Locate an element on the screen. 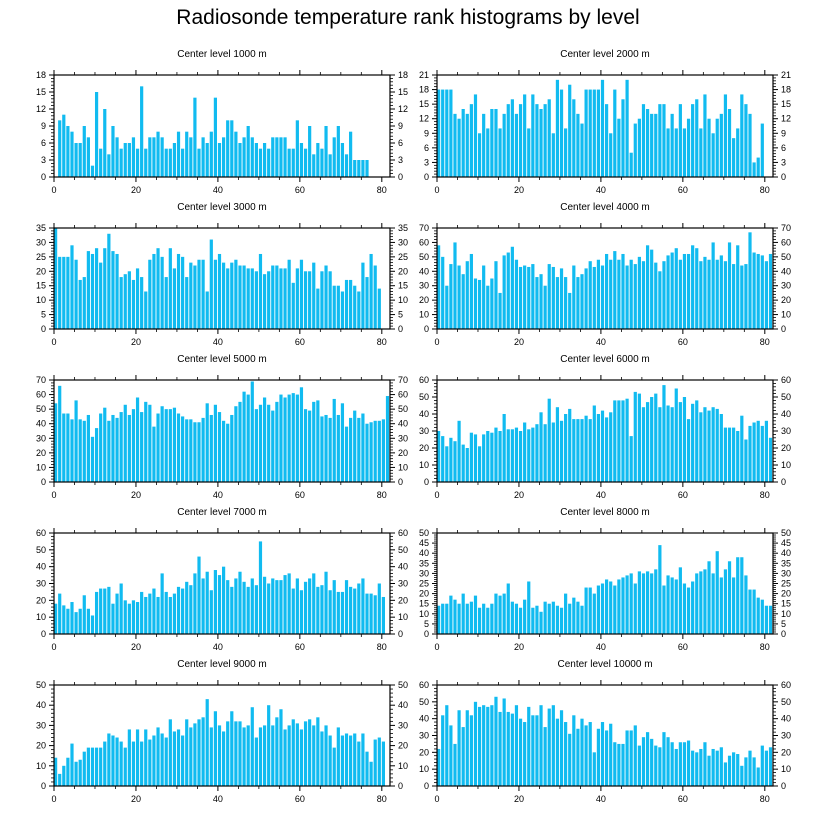 The height and width of the screenshot is (824, 816). y-tick-label: 0 is located at coordinates (426, 482).